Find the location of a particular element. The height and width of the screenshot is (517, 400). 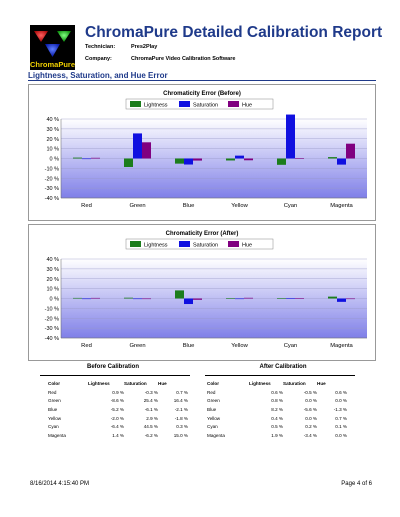

row-value: -6.1 % is located at coordinates (151, 409).